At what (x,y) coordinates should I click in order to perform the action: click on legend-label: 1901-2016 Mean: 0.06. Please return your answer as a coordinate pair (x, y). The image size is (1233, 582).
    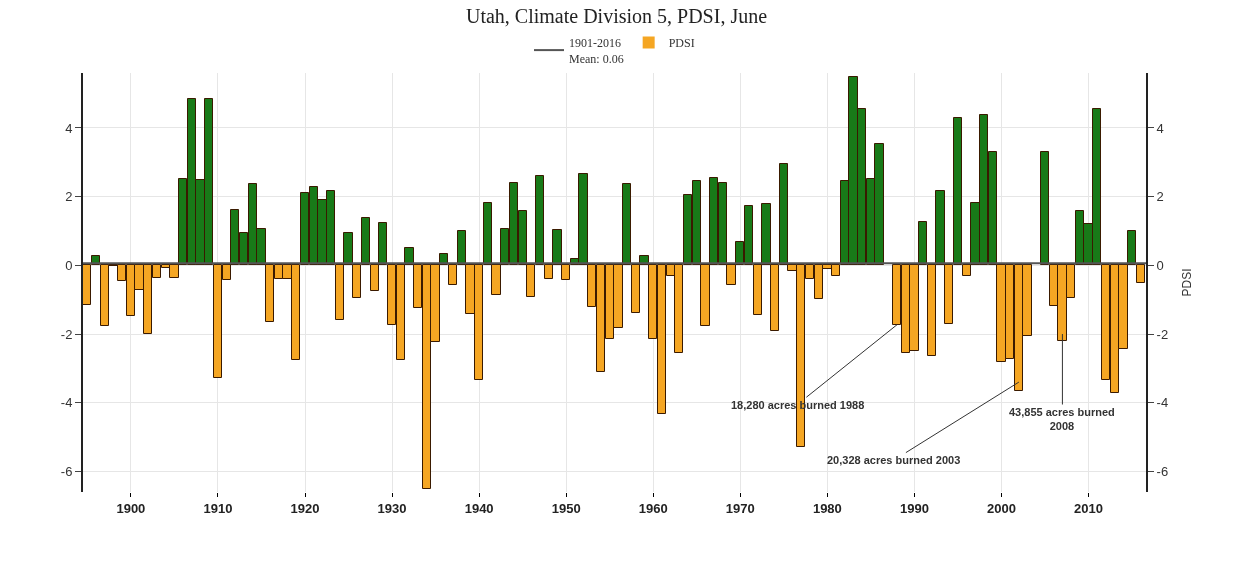
    Looking at the image, I should click on (596, 50).